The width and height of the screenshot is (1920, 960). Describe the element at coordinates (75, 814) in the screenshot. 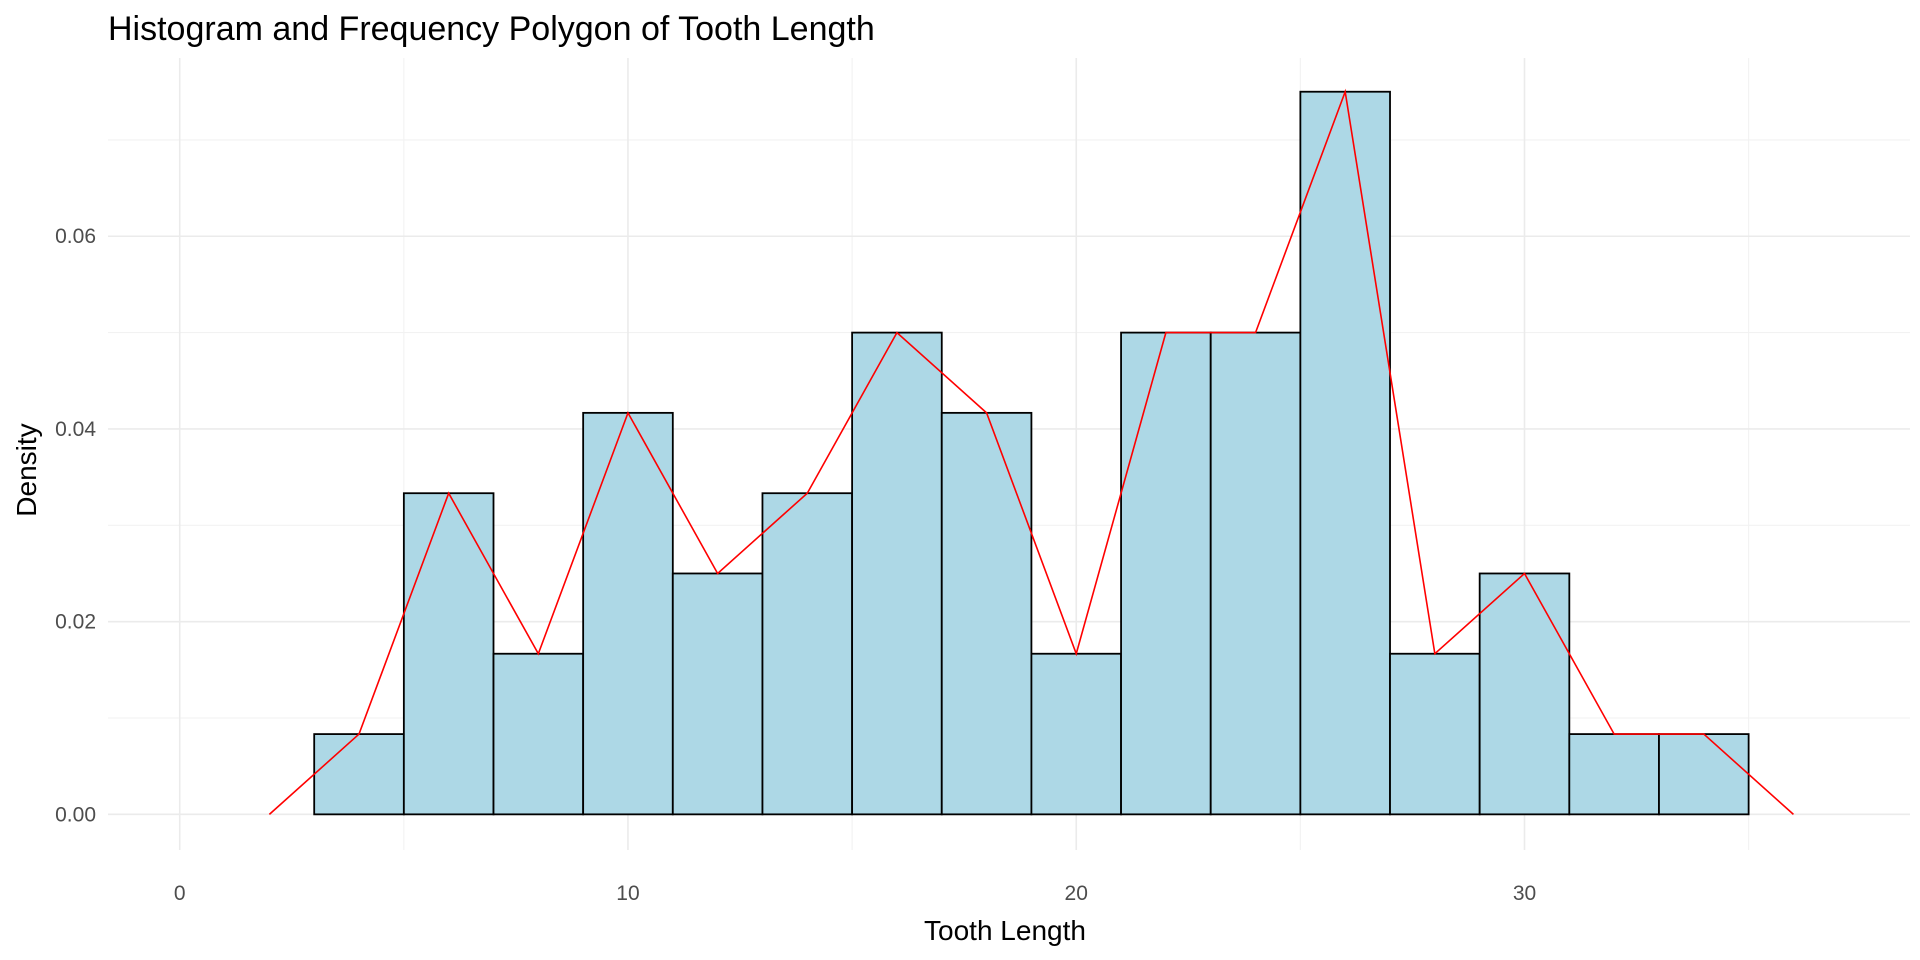

I see `y-tick-label: 0.00` at that location.